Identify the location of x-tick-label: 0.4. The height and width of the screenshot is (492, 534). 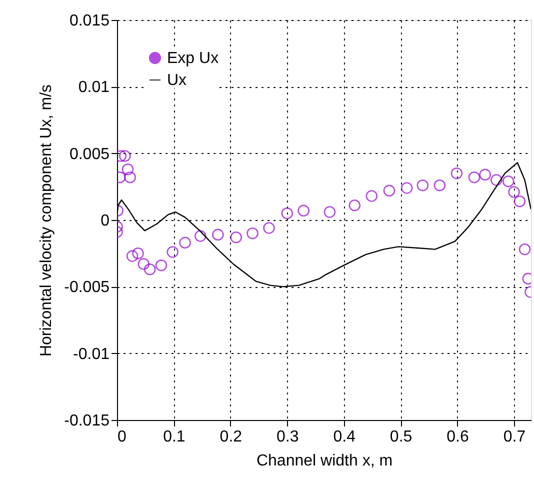
(344, 437).